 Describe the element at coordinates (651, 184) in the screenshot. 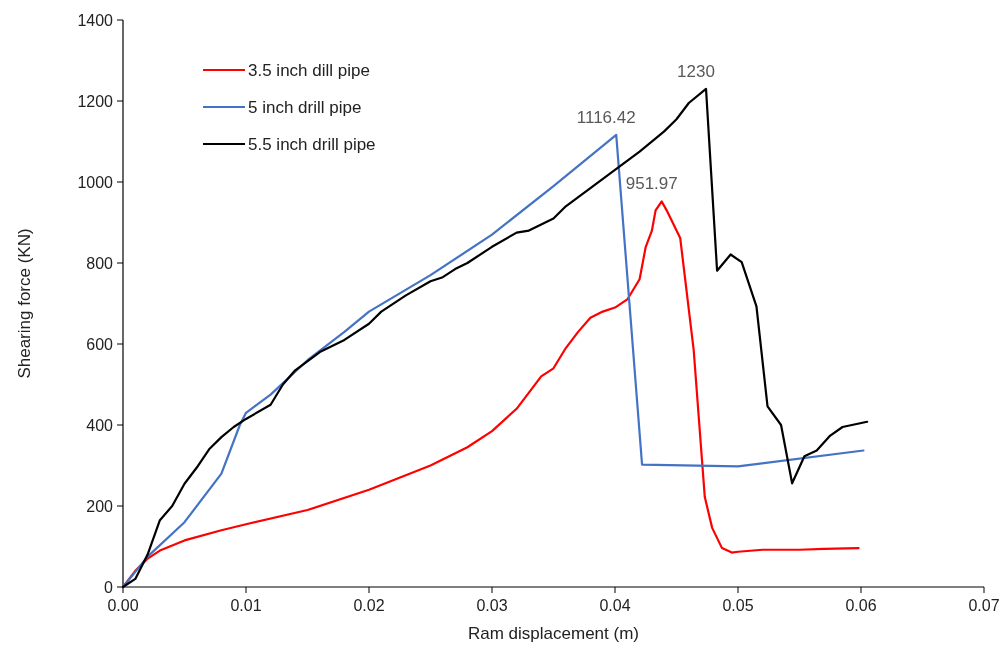

I see `annotation: 951.97` at that location.